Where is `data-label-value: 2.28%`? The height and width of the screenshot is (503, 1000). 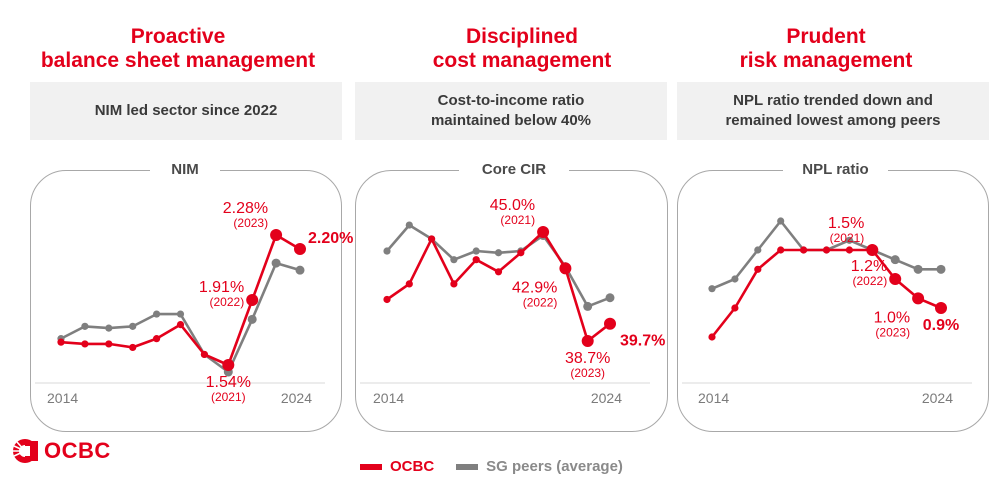
data-label-value: 2.28% is located at coordinates (245, 208).